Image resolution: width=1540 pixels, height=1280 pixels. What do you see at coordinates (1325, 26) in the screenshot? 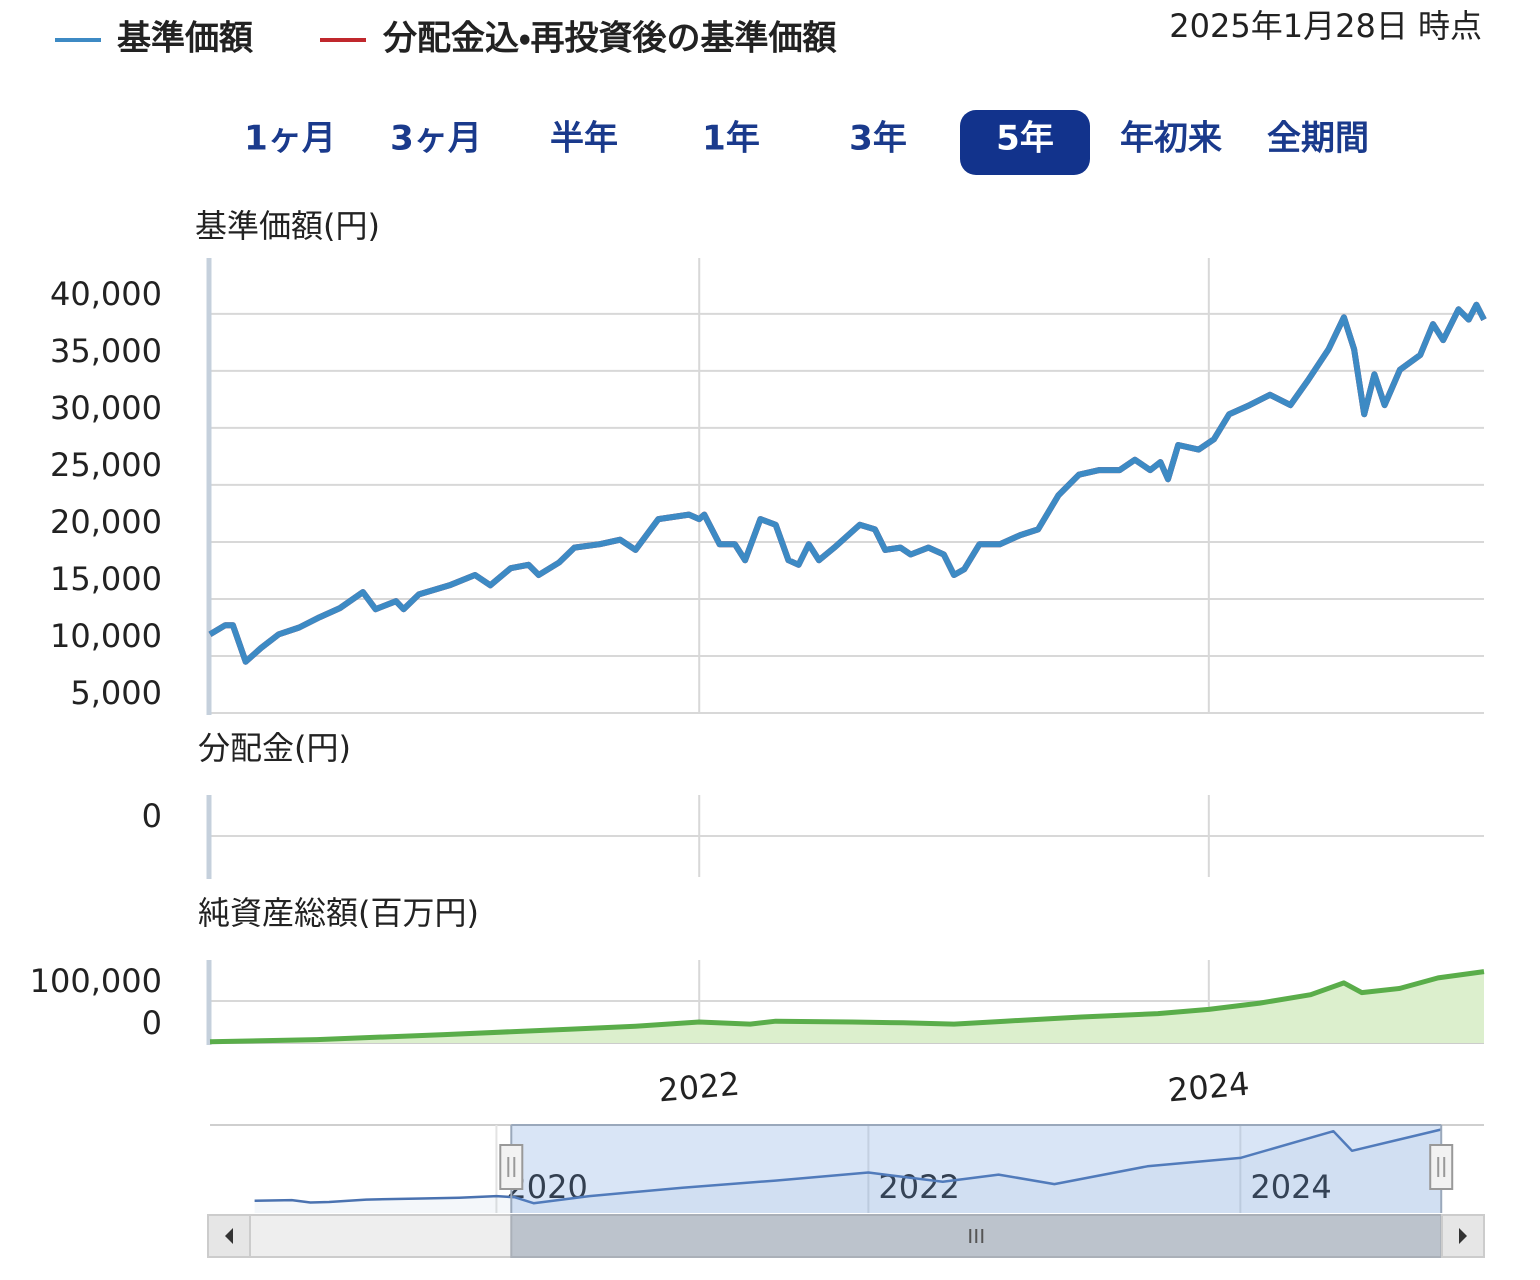
I see `as-of-date: 2025年1月28日 時点` at bounding box center [1325, 26].